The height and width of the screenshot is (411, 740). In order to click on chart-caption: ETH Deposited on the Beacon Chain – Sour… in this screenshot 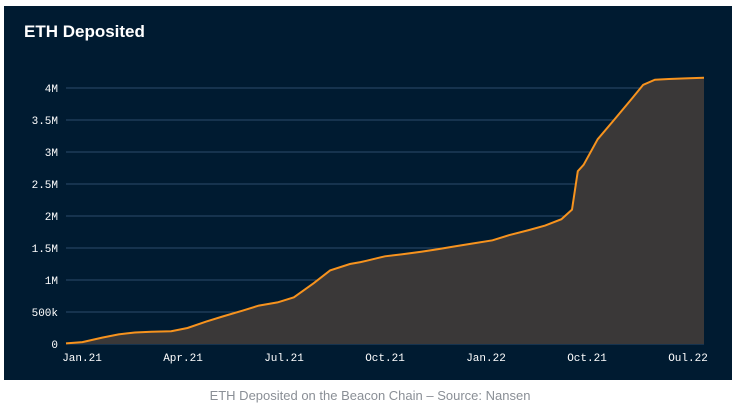, I will do `click(370, 395)`.